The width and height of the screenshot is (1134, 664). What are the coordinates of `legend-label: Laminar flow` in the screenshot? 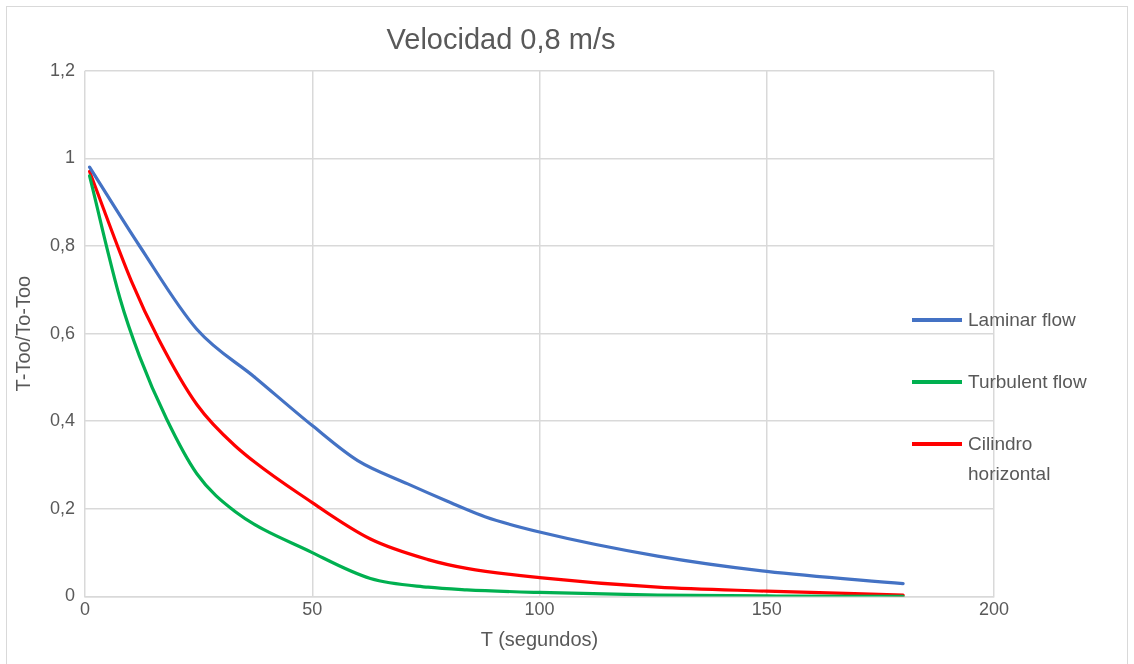 It's located at (1022, 320).